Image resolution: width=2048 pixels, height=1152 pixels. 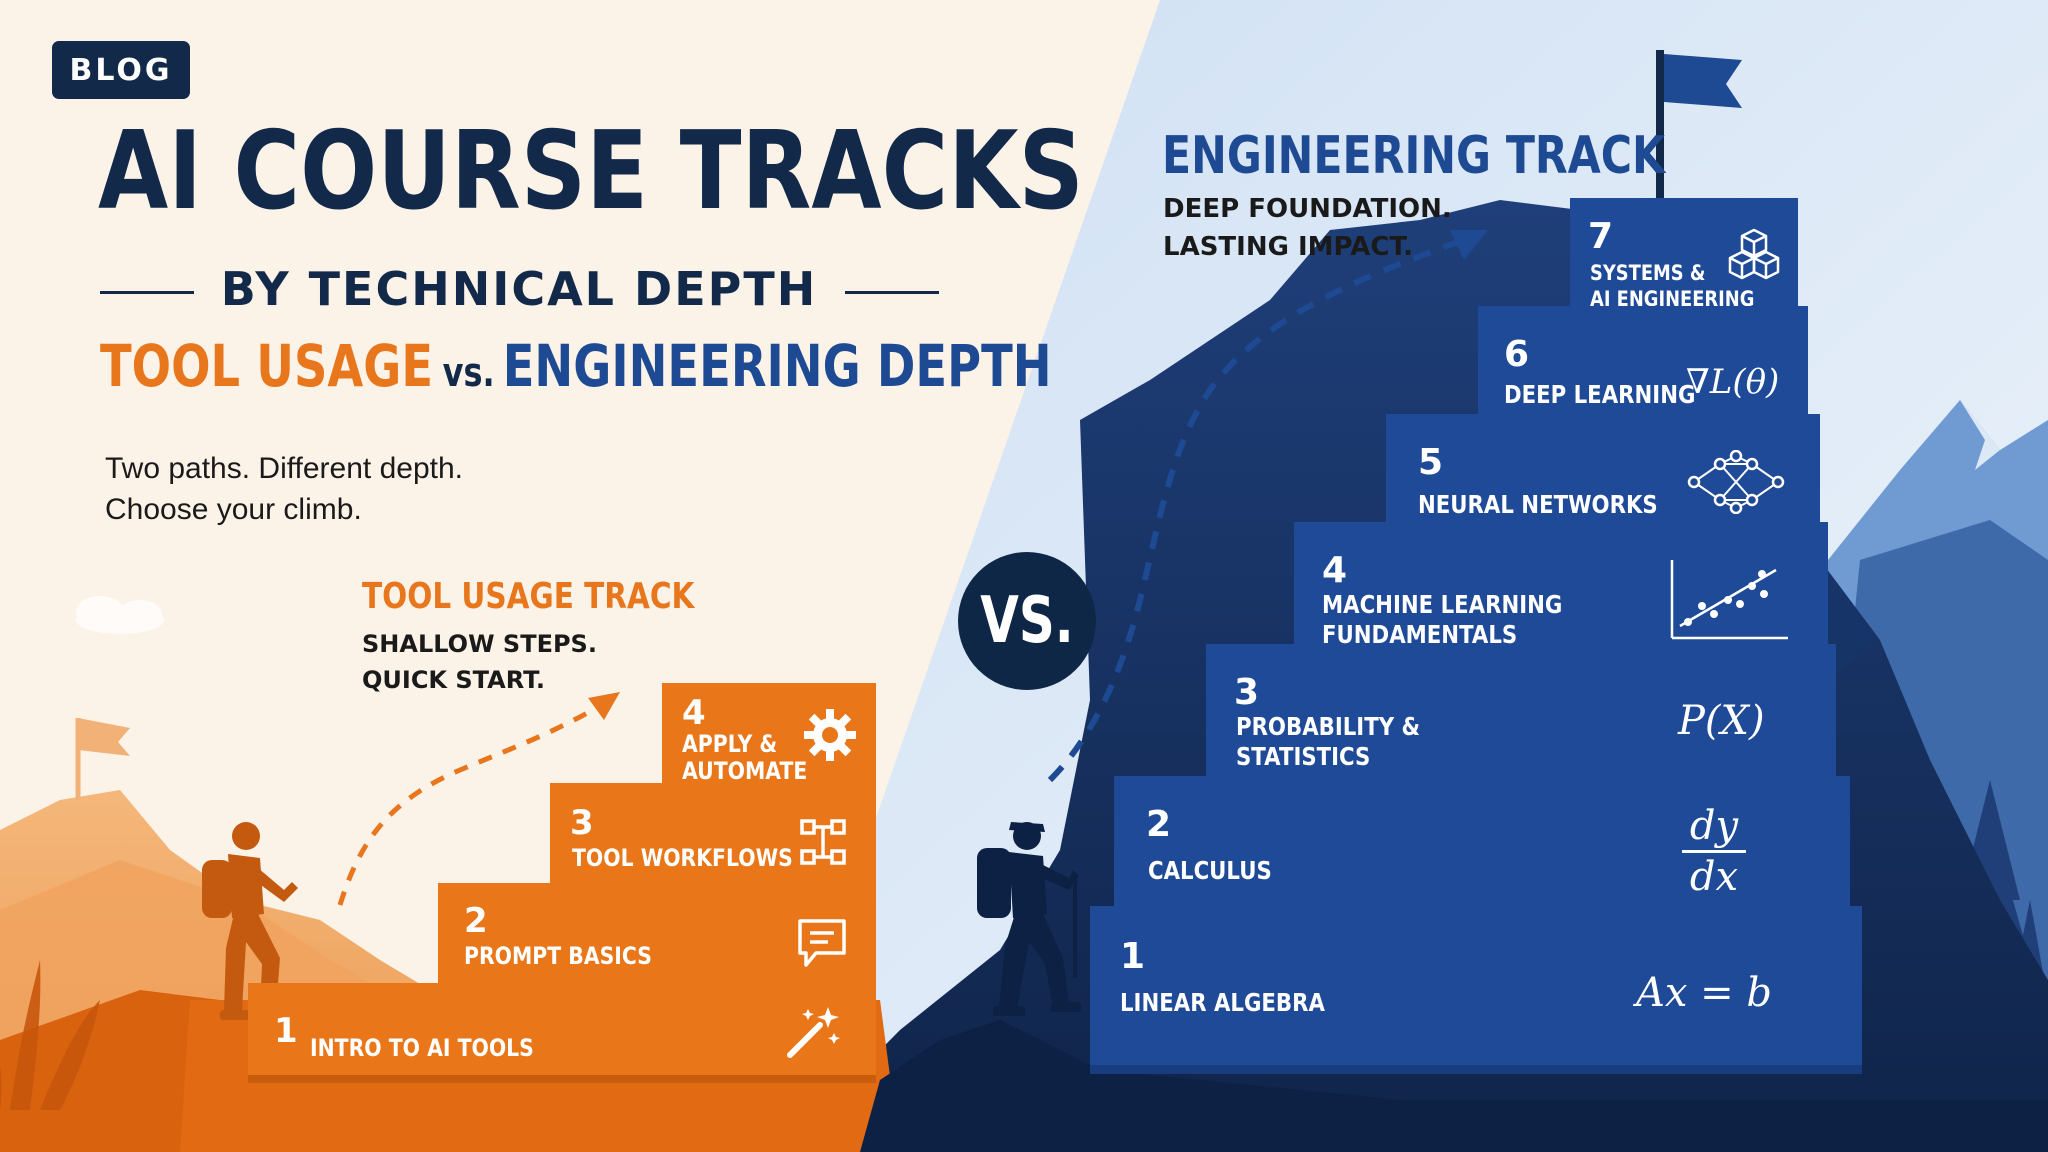 What do you see at coordinates (1476, 990) in the screenshot?
I see `engineering-step-1: 1 LINEAR ALGEBRA Ax = b` at bounding box center [1476, 990].